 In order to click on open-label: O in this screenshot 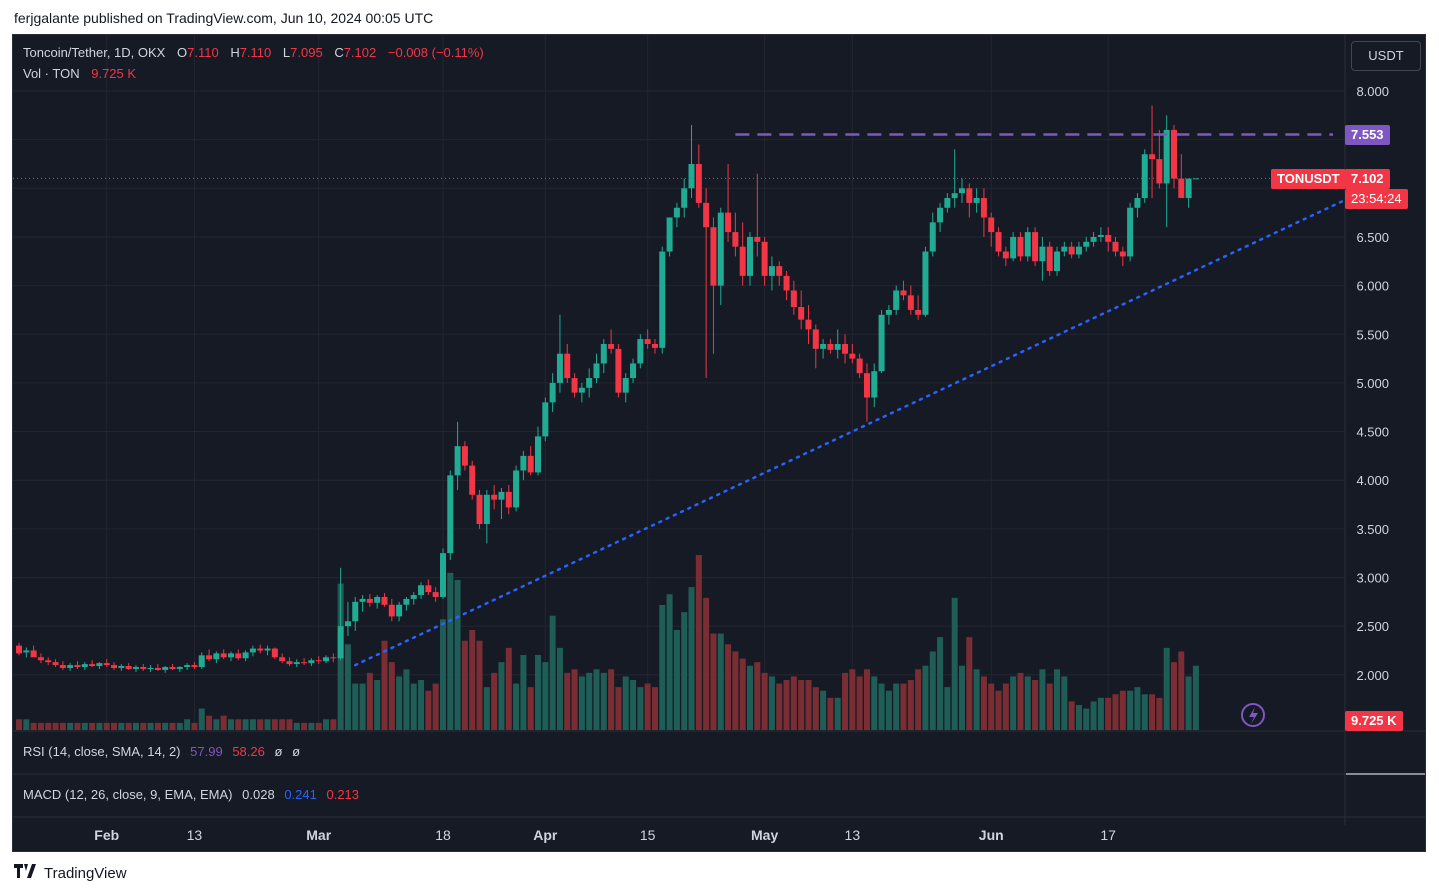, I will do `click(182, 52)`.